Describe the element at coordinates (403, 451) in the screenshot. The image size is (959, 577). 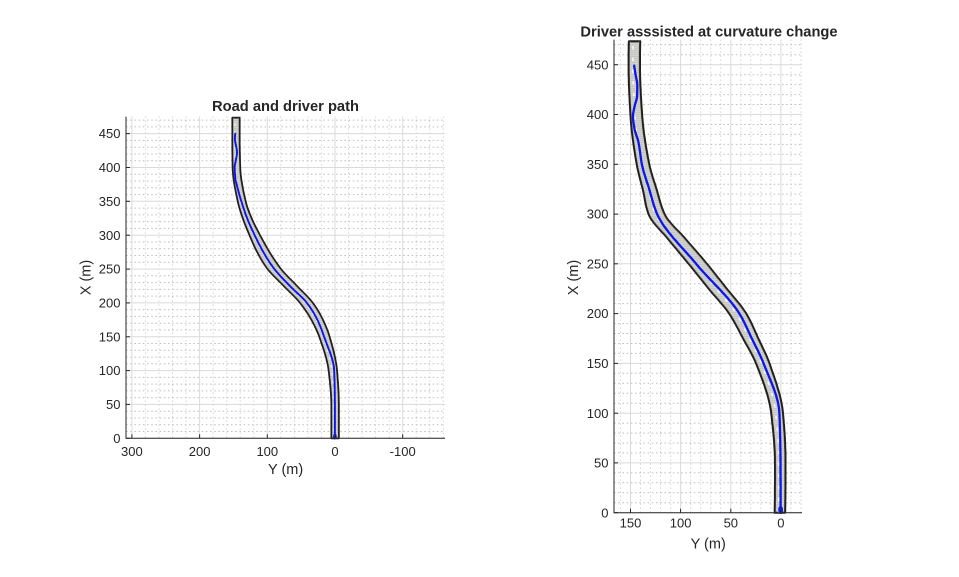
I see `svg-text: -100` at that location.